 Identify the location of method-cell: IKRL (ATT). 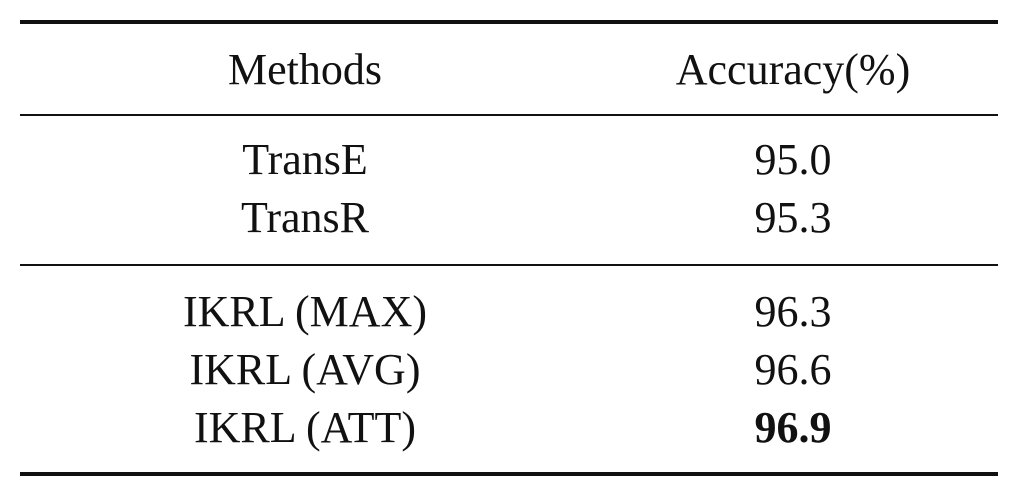
(305, 427).